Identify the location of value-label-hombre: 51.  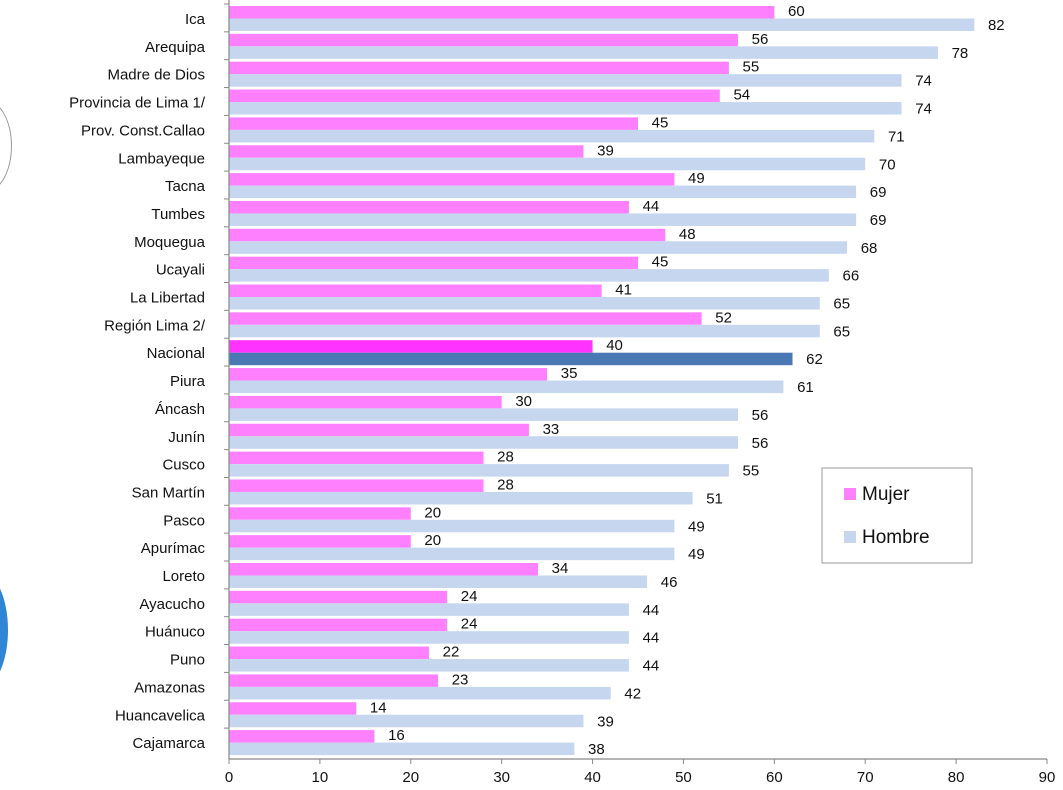
(714, 498).